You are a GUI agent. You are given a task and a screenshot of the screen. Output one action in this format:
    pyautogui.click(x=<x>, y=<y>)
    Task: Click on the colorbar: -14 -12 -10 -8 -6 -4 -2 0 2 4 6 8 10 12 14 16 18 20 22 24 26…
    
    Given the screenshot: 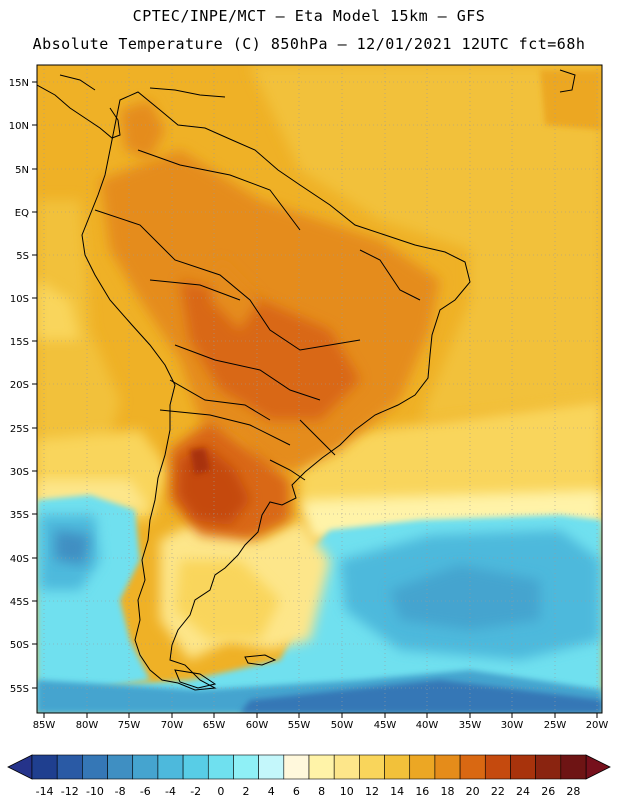 What is the action you would take?
    pyautogui.click(x=309, y=776)
    